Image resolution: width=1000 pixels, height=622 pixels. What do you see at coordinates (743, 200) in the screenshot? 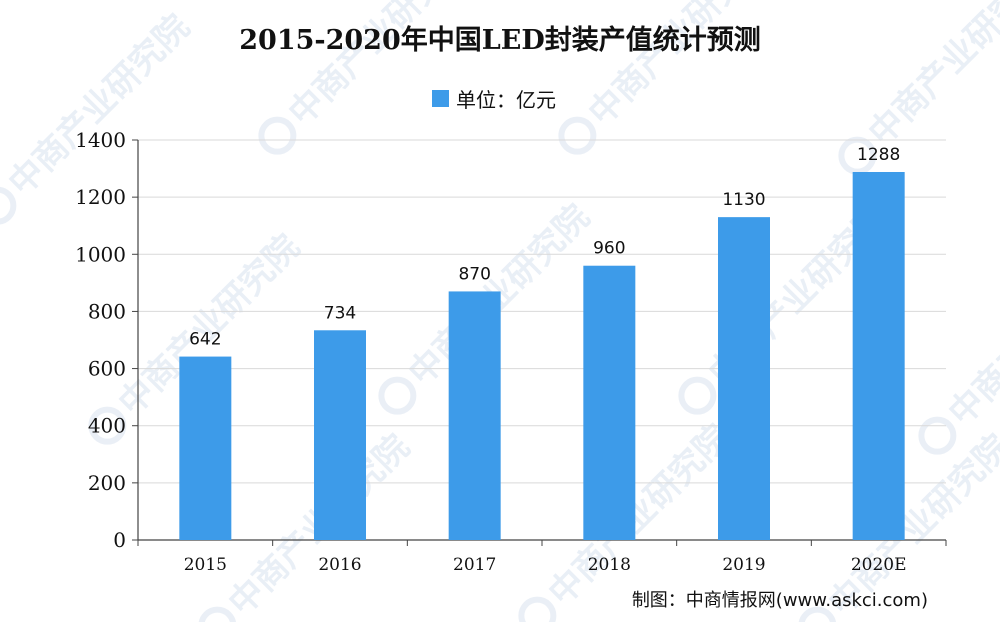
I see `data-label: 1130` at bounding box center [743, 200].